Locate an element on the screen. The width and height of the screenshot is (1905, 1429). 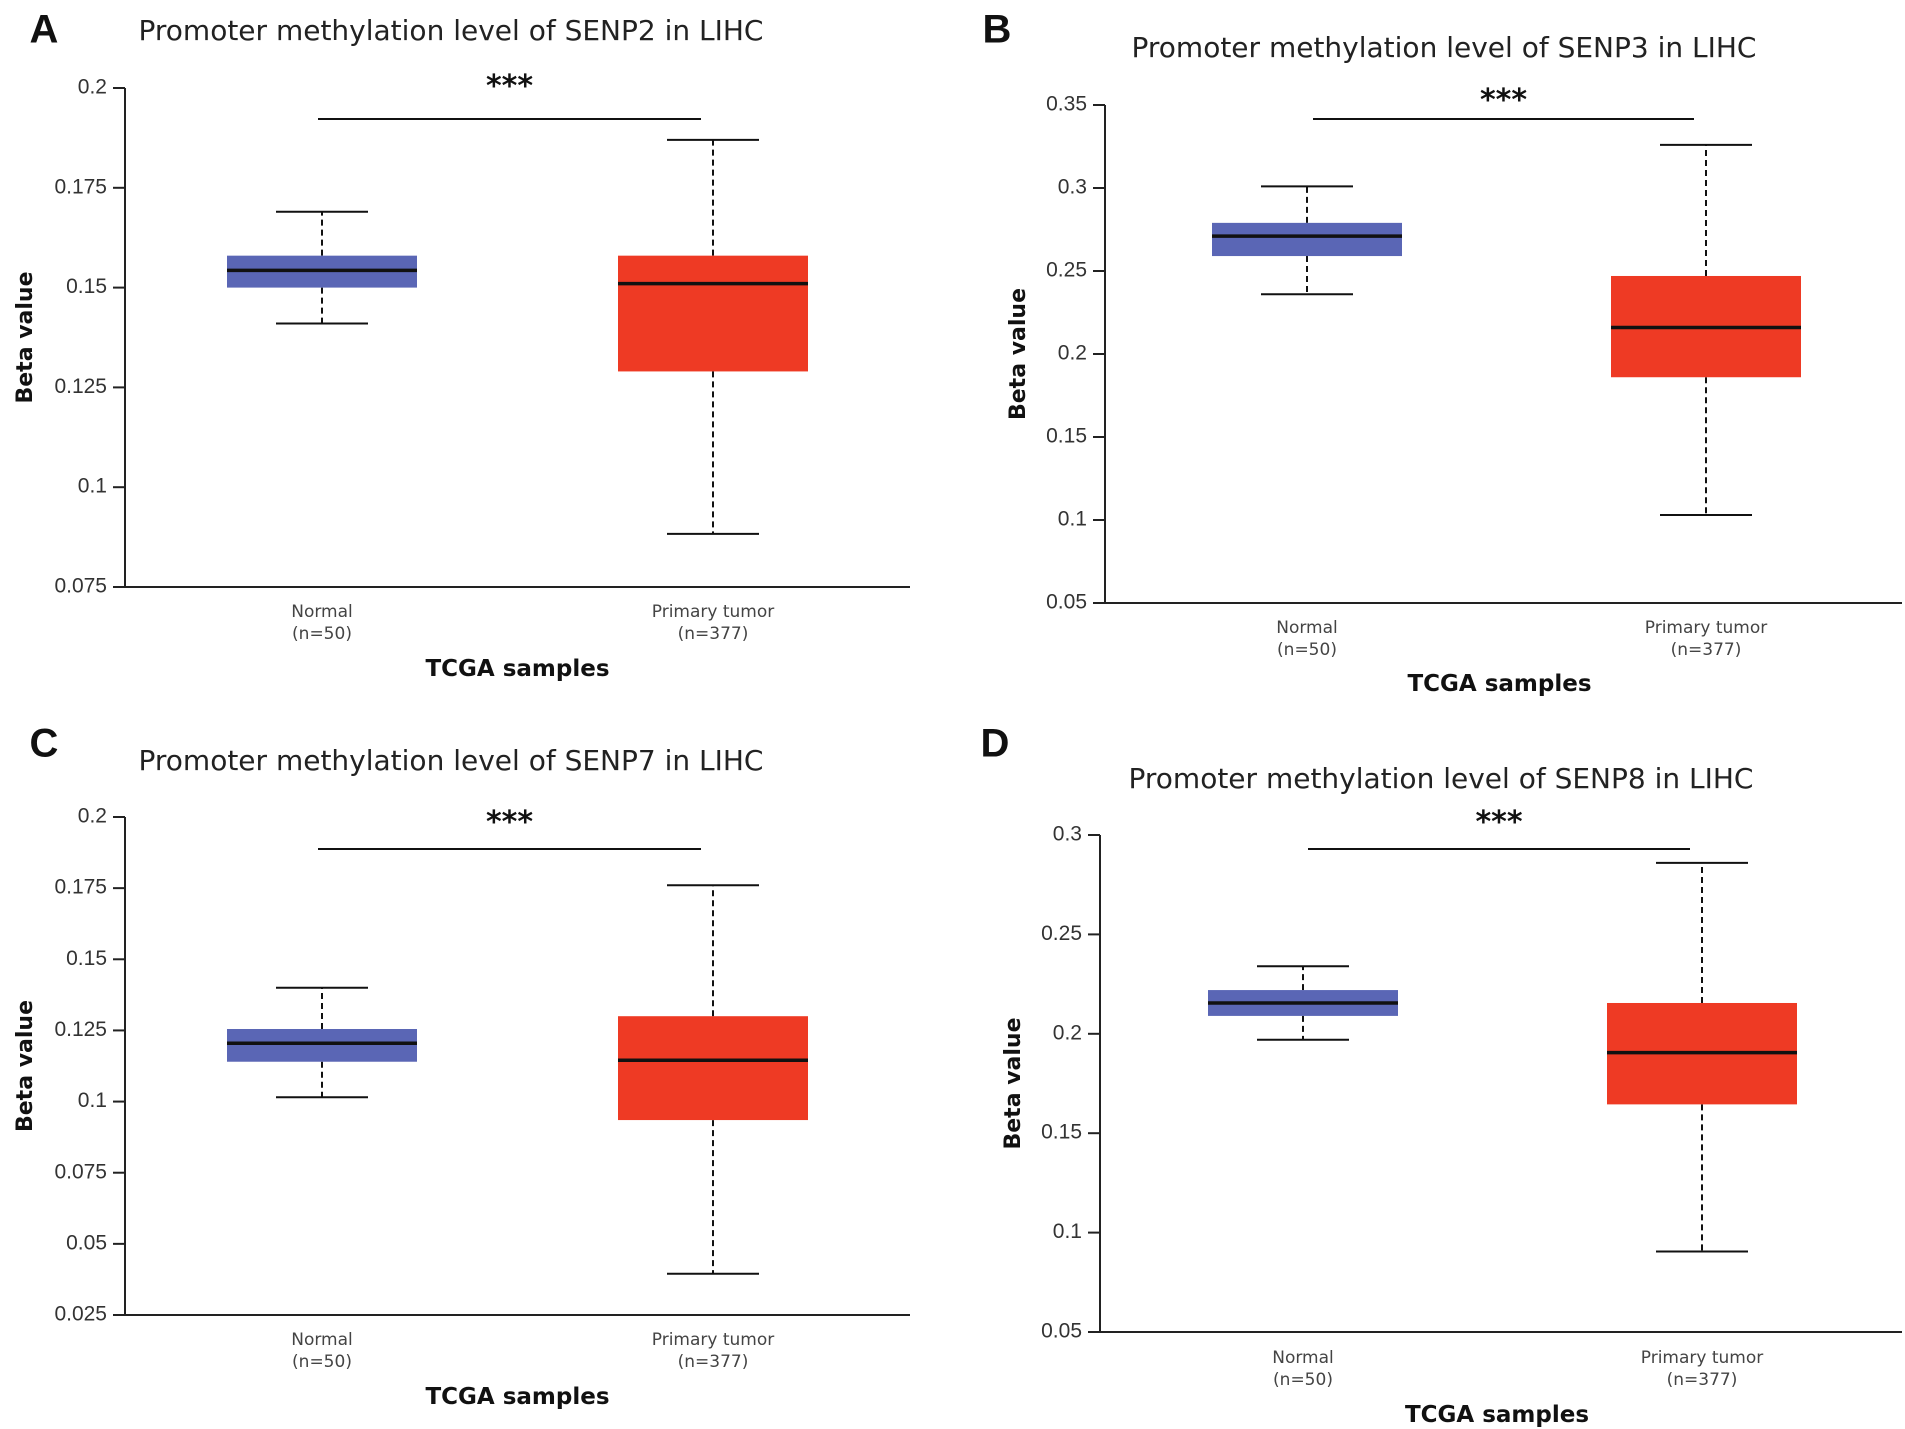
panel-letter: C is located at coordinates (44, 744).